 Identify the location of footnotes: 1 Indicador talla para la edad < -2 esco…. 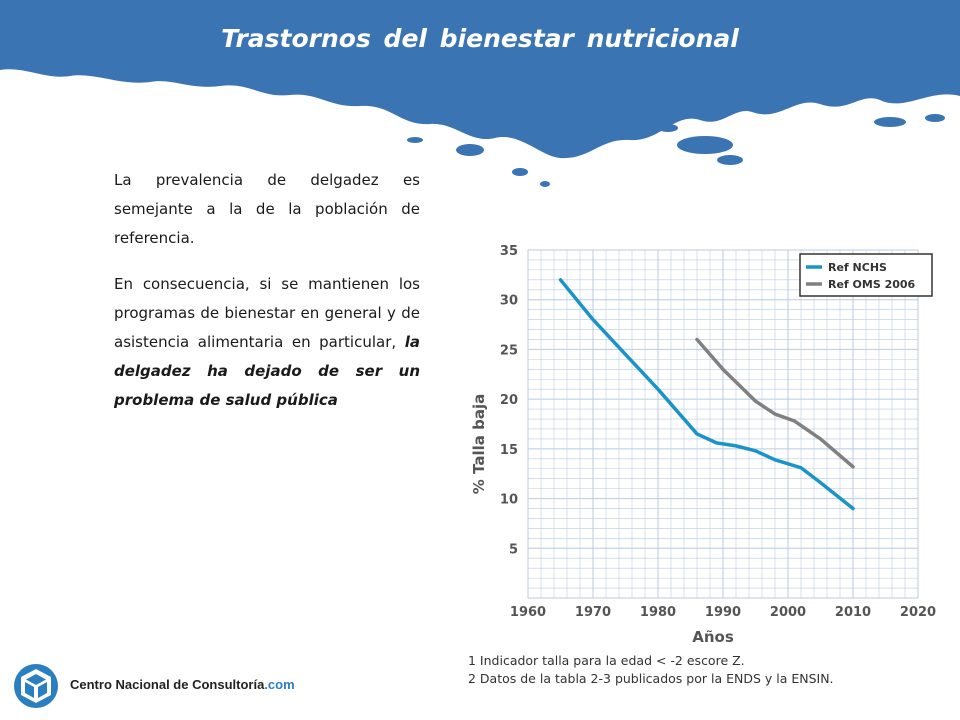
(703, 670).